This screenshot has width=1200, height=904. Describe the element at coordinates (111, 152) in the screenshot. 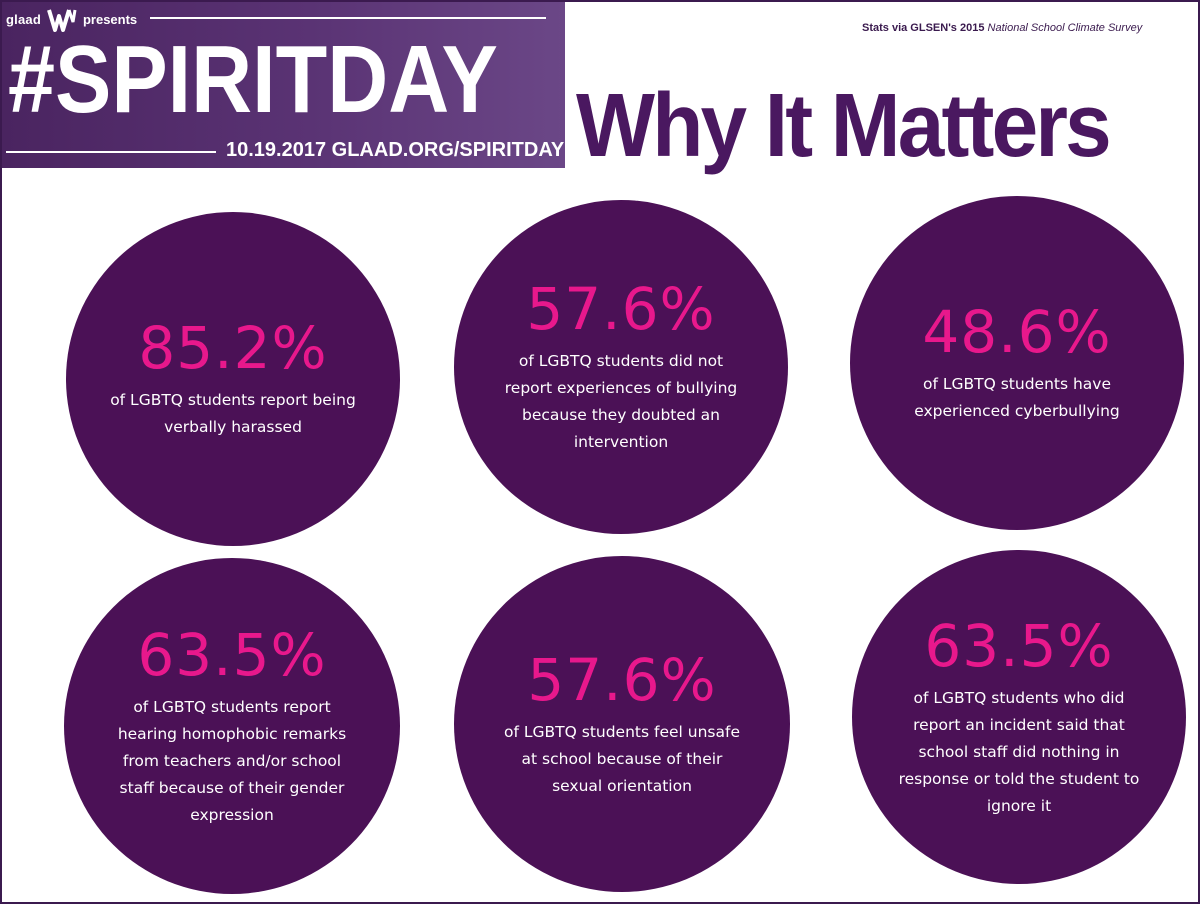

I see `banner-bottom-rule` at that location.